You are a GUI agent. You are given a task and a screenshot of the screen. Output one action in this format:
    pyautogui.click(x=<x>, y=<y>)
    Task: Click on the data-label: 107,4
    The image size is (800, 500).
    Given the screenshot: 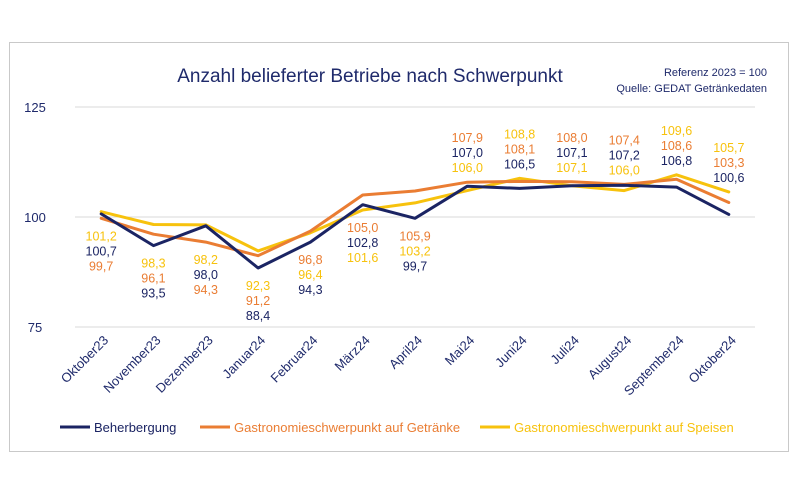 What is the action you would take?
    pyautogui.click(x=624, y=140)
    